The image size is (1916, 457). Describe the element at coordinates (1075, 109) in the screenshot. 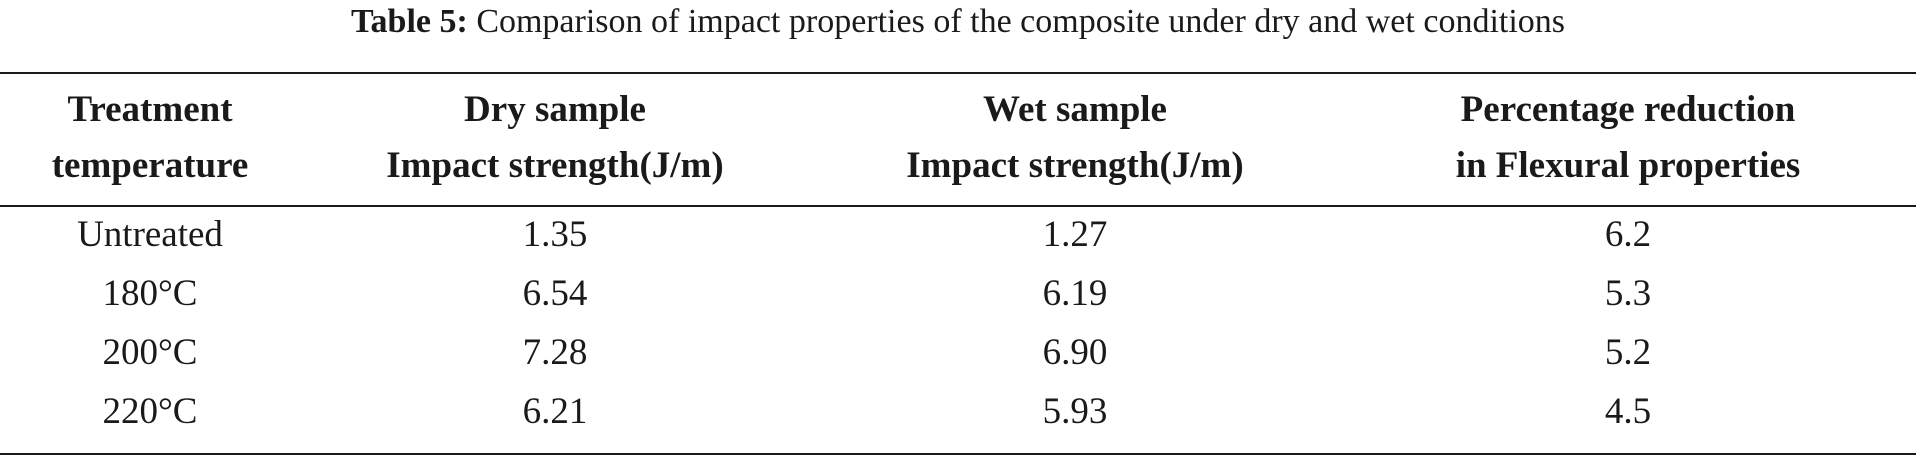

I see `header-line: Wet sample` at that location.